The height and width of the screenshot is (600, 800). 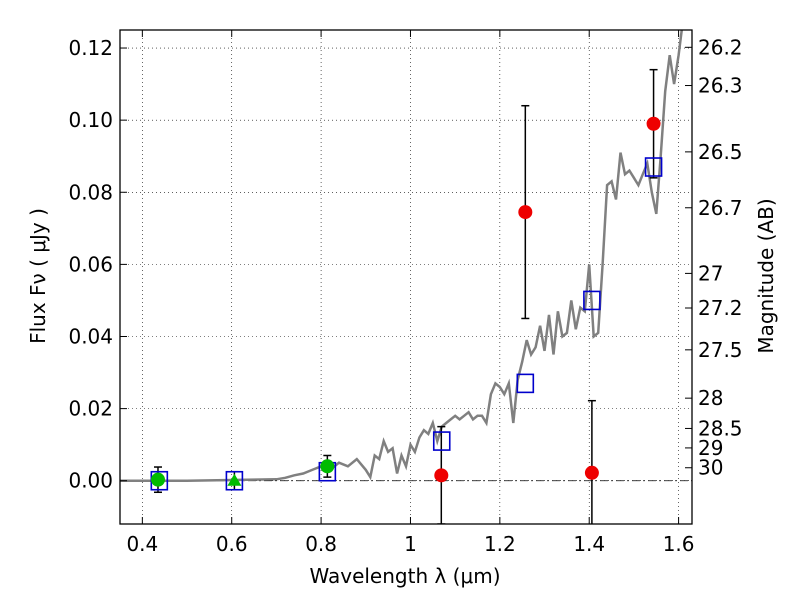 I want to click on x-tick-label: 1.4, so click(x=589, y=544).